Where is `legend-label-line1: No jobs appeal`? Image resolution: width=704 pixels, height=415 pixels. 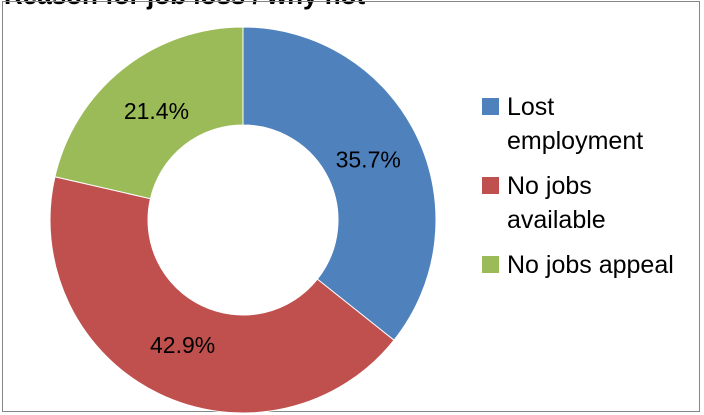
legend-label-line1: No jobs appeal is located at coordinates (590, 265).